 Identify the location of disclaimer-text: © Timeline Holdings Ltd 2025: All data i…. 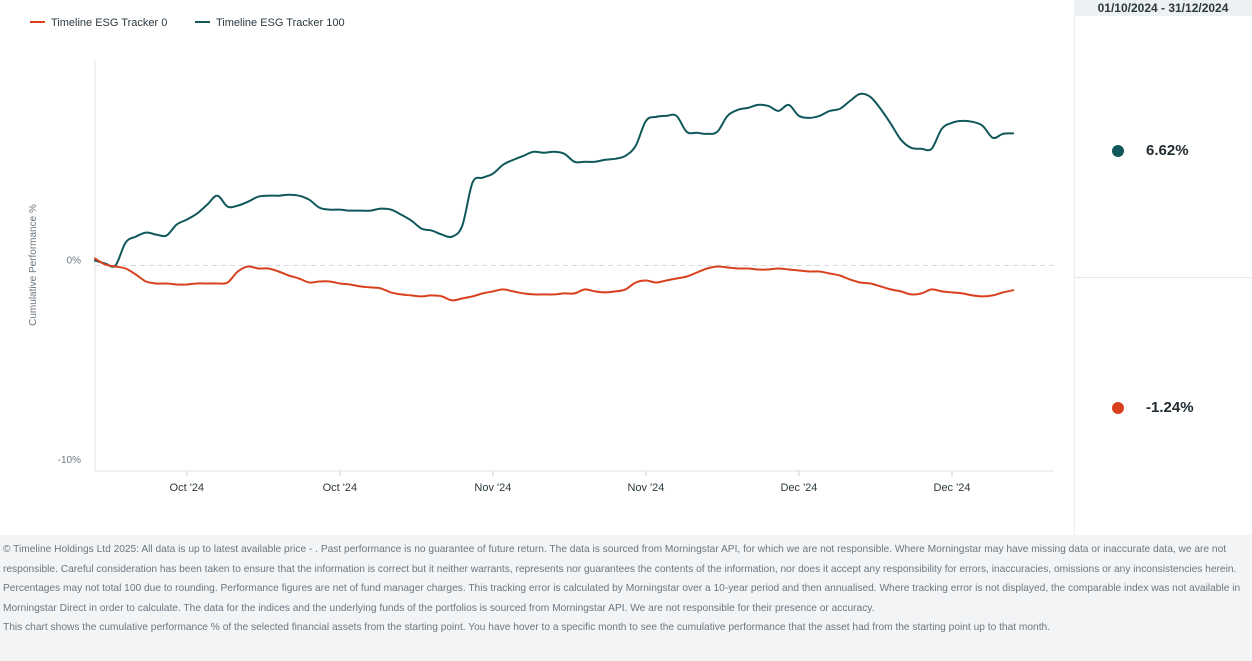
(622, 579).